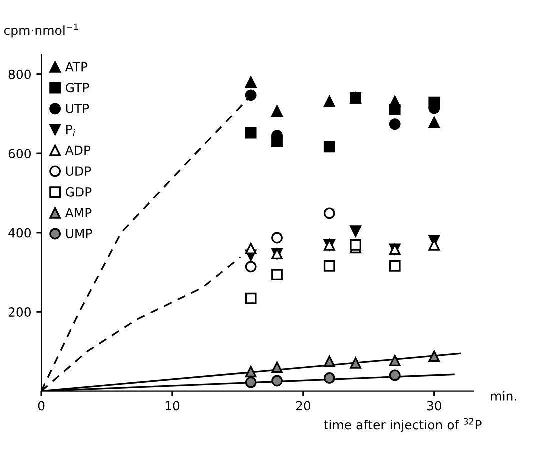 The width and height of the screenshot is (554, 455). Describe the element at coordinates (503, 396) in the screenshot. I see `x-axis-title: min.` at that location.